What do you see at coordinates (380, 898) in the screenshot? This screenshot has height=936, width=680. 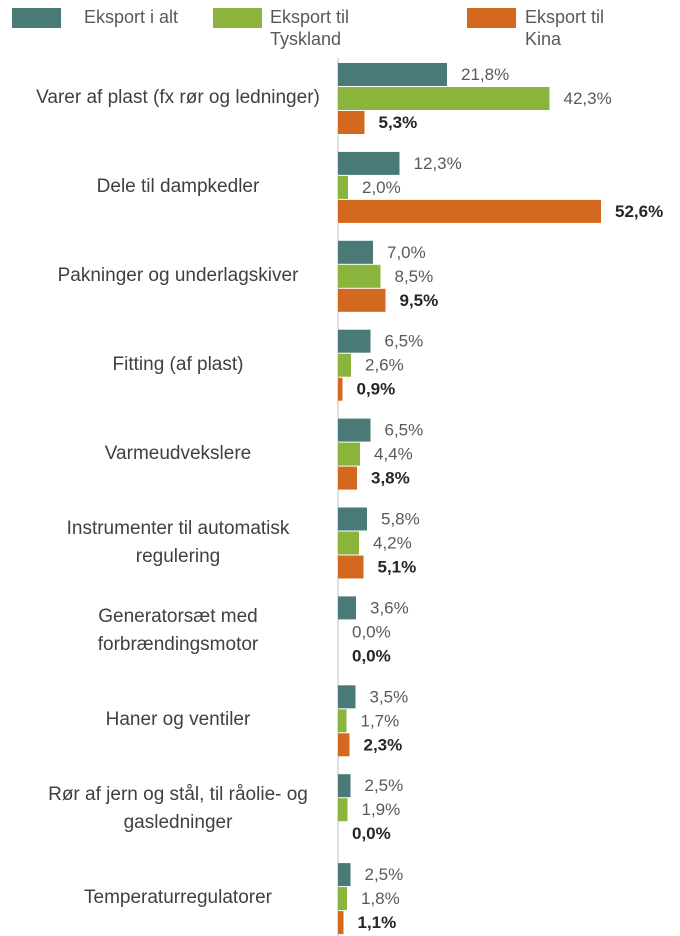 I see `value-label: 1,8%` at bounding box center [380, 898].